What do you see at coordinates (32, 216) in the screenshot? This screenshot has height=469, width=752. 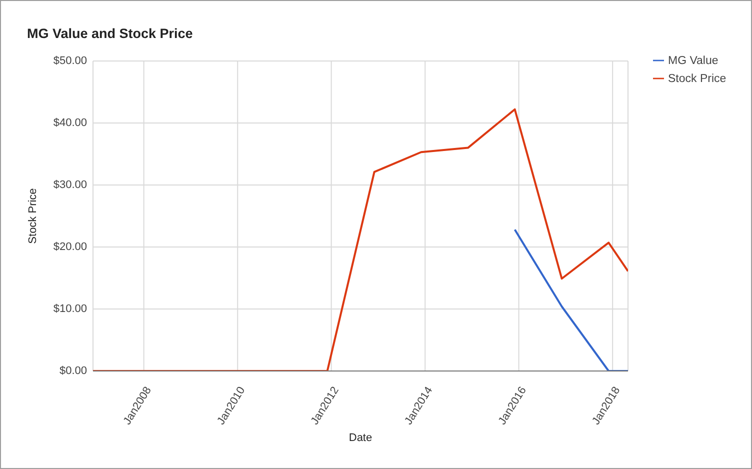 I see `y-axis-title: Stock Price` at bounding box center [32, 216].